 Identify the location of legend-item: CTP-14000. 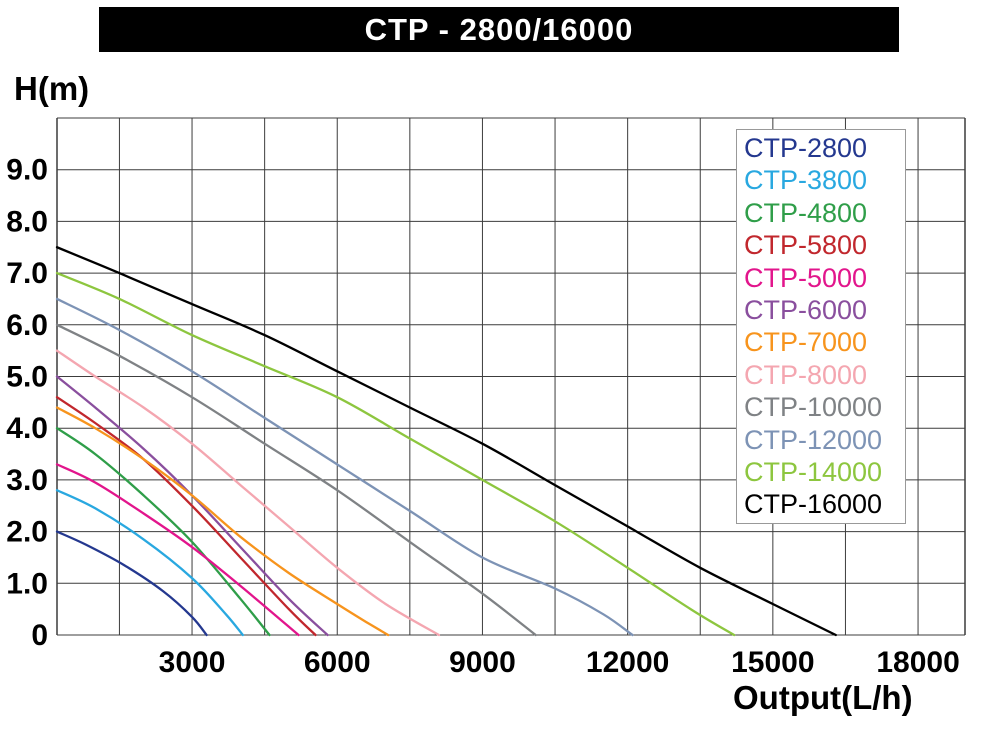
(813, 472).